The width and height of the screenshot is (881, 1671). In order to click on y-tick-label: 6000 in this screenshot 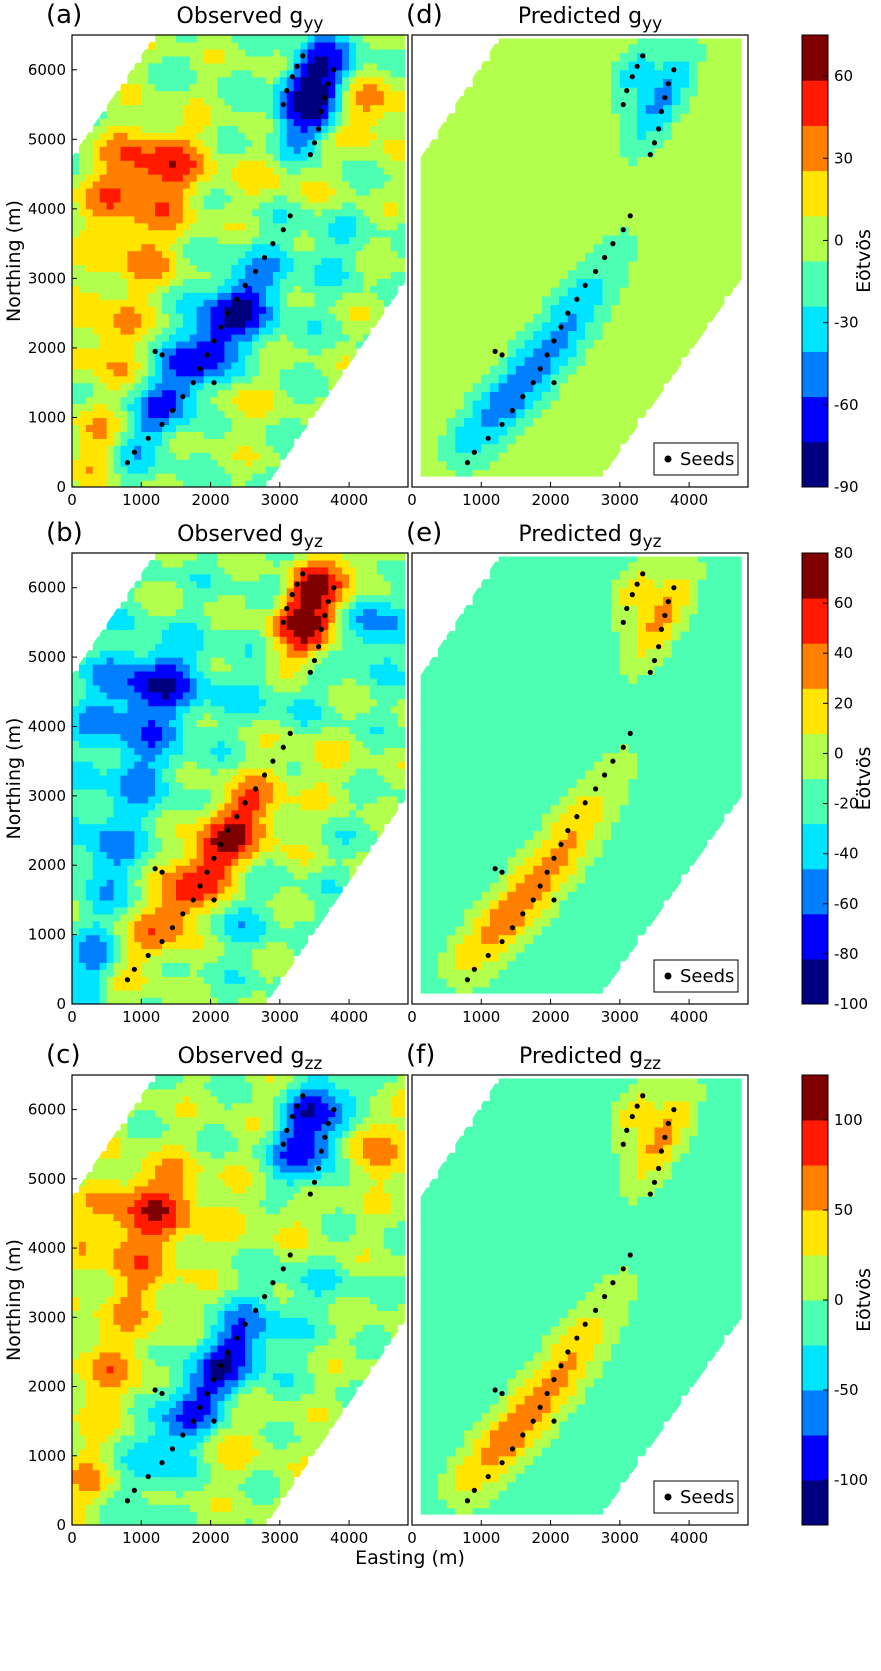, I will do `click(47, 1110)`.